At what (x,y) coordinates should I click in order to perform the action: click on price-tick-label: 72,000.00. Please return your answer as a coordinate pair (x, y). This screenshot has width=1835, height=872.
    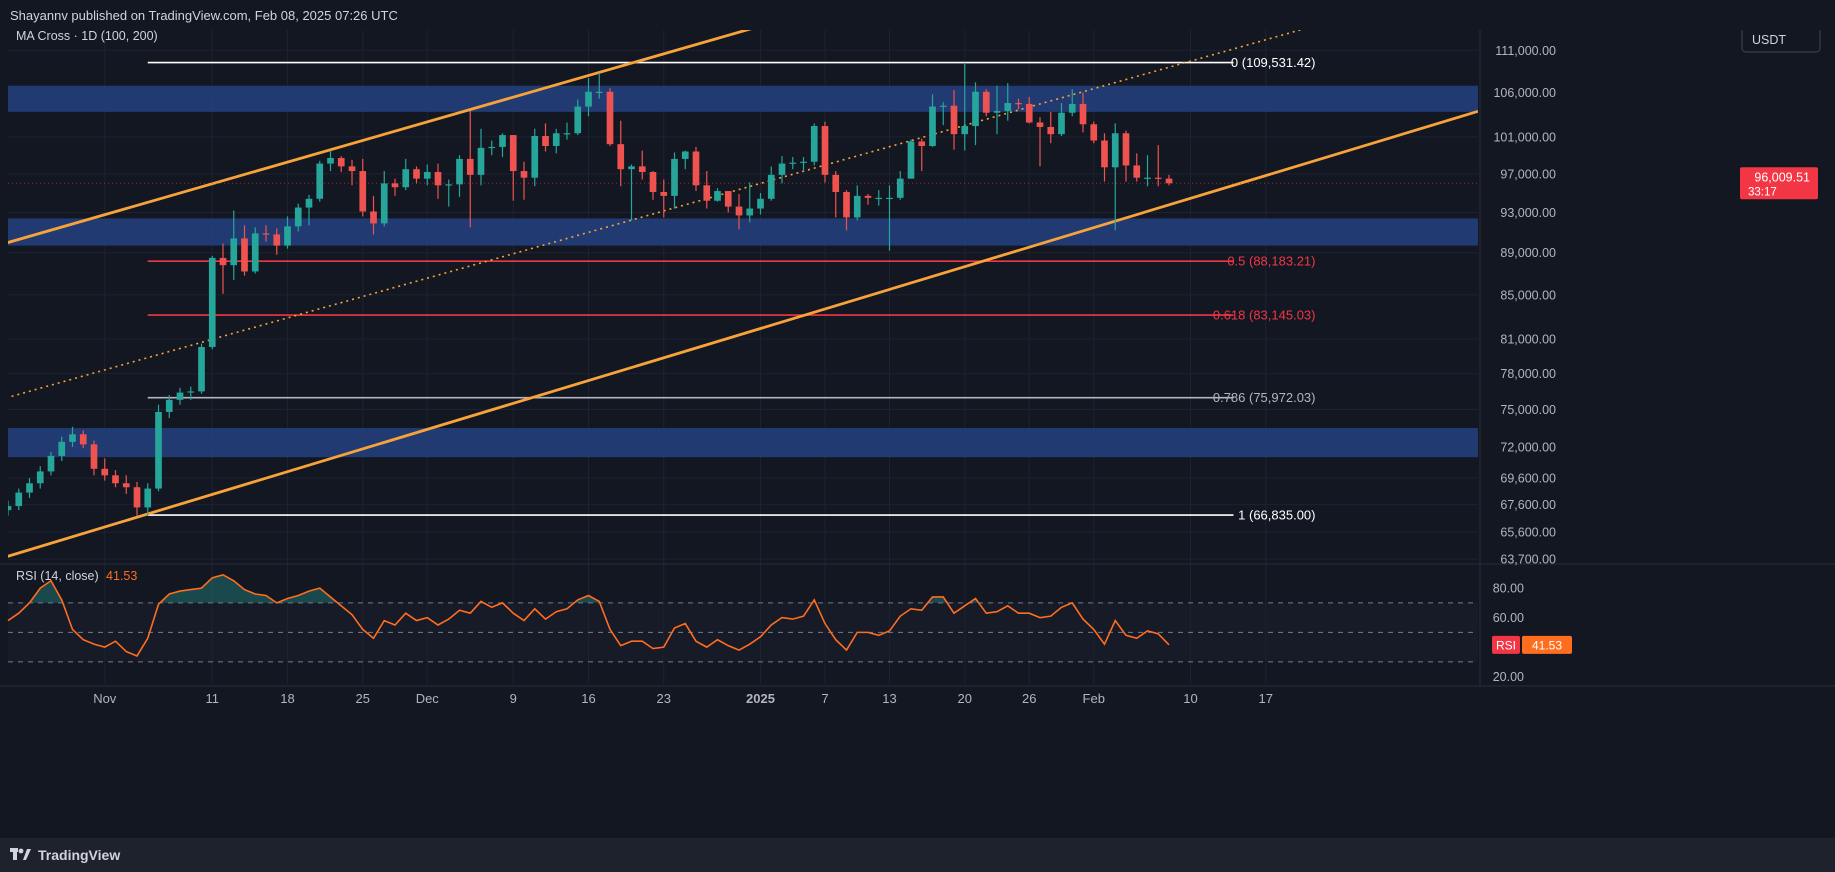
    Looking at the image, I should click on (1528, 447).